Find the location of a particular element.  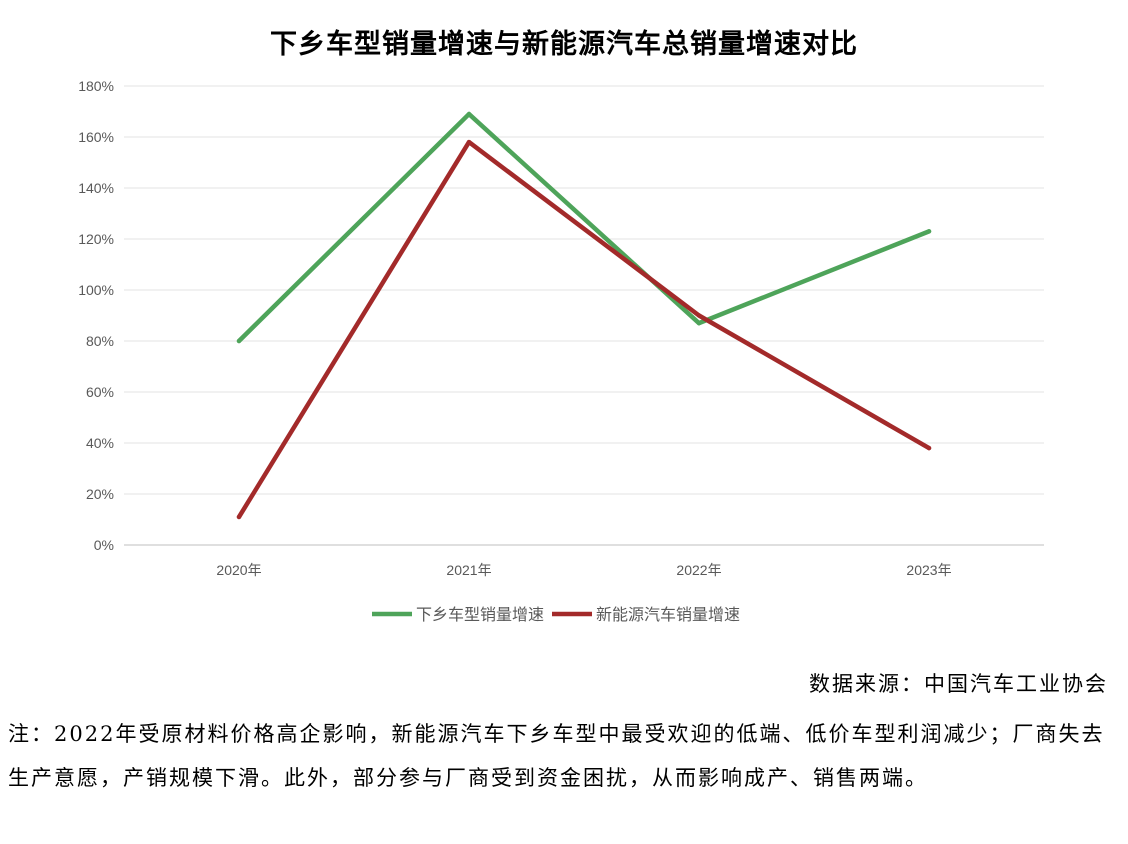

y-tick-label: 80% is located at coordinates (100, 341).